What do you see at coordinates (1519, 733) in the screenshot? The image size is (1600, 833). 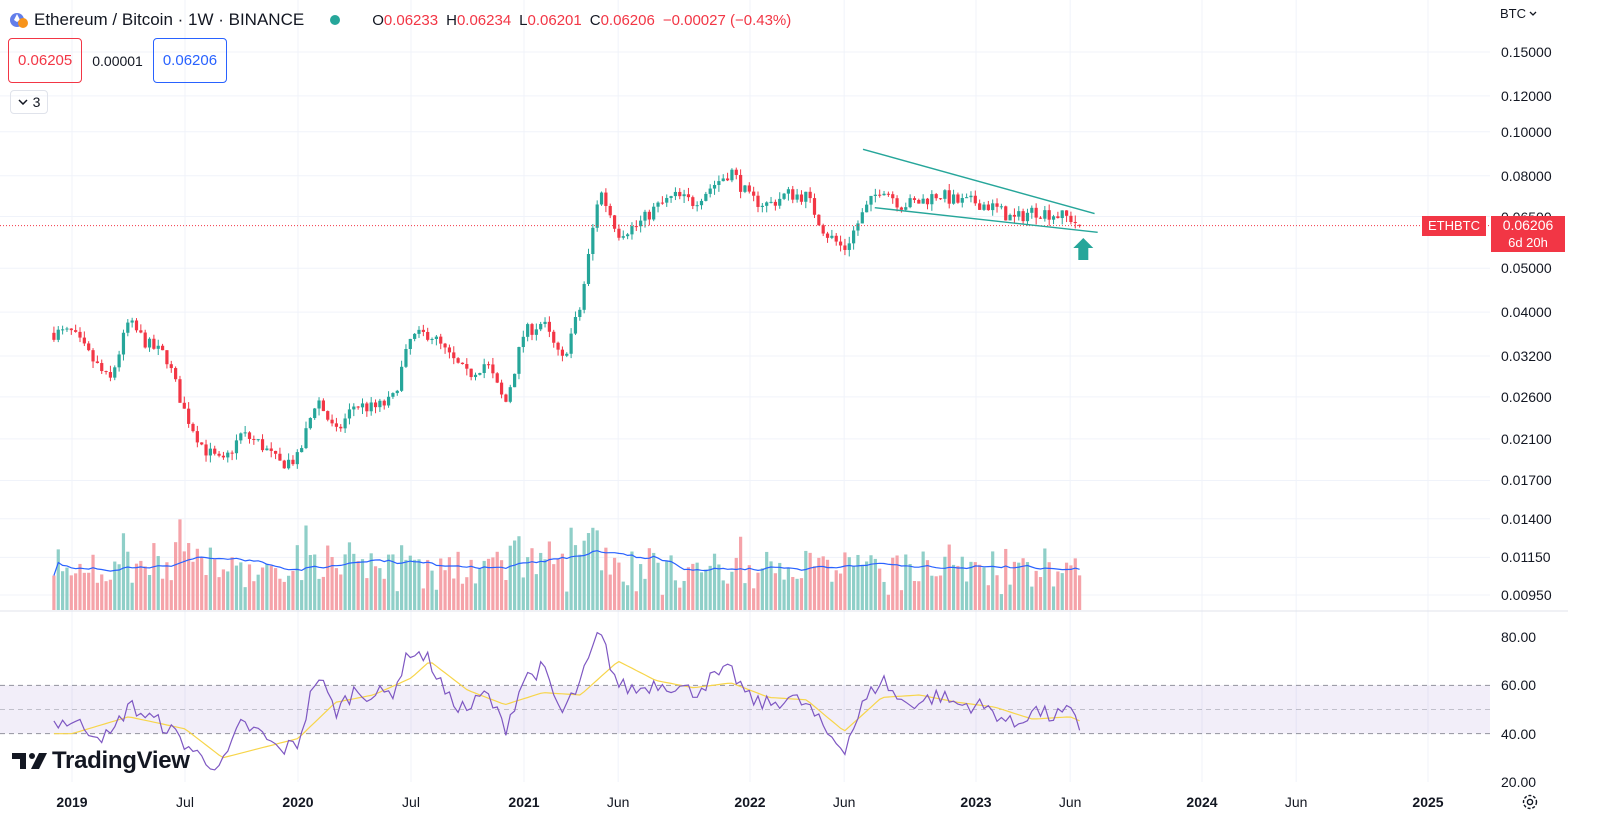 I see `rsi-tick-label: 40.00` at bounding box center [1519, 733].